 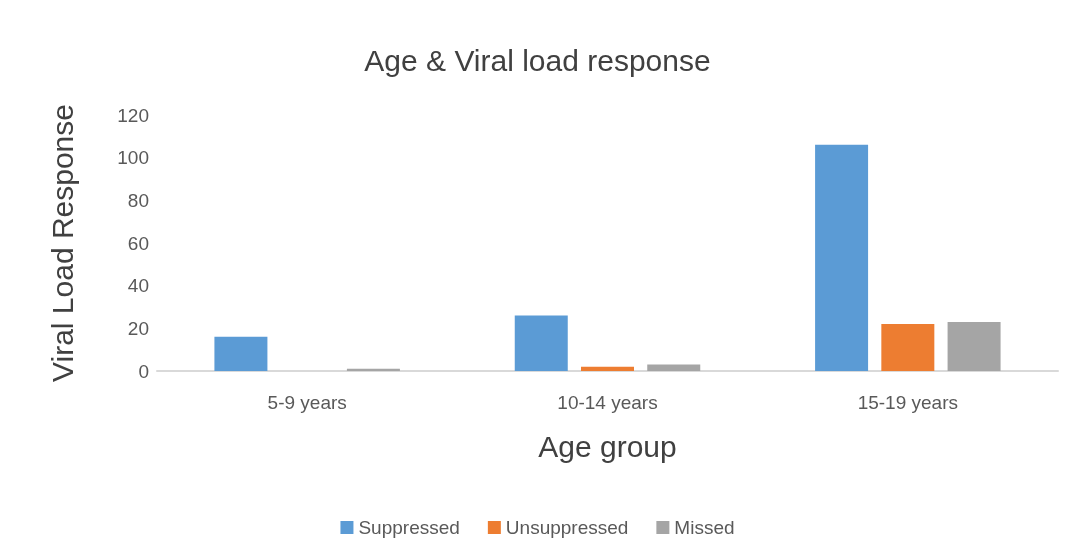 What do you see at coordinates (138, 243) in the screenshot?
I see `y-tick-label: 60` at bounding box center [138, 243].